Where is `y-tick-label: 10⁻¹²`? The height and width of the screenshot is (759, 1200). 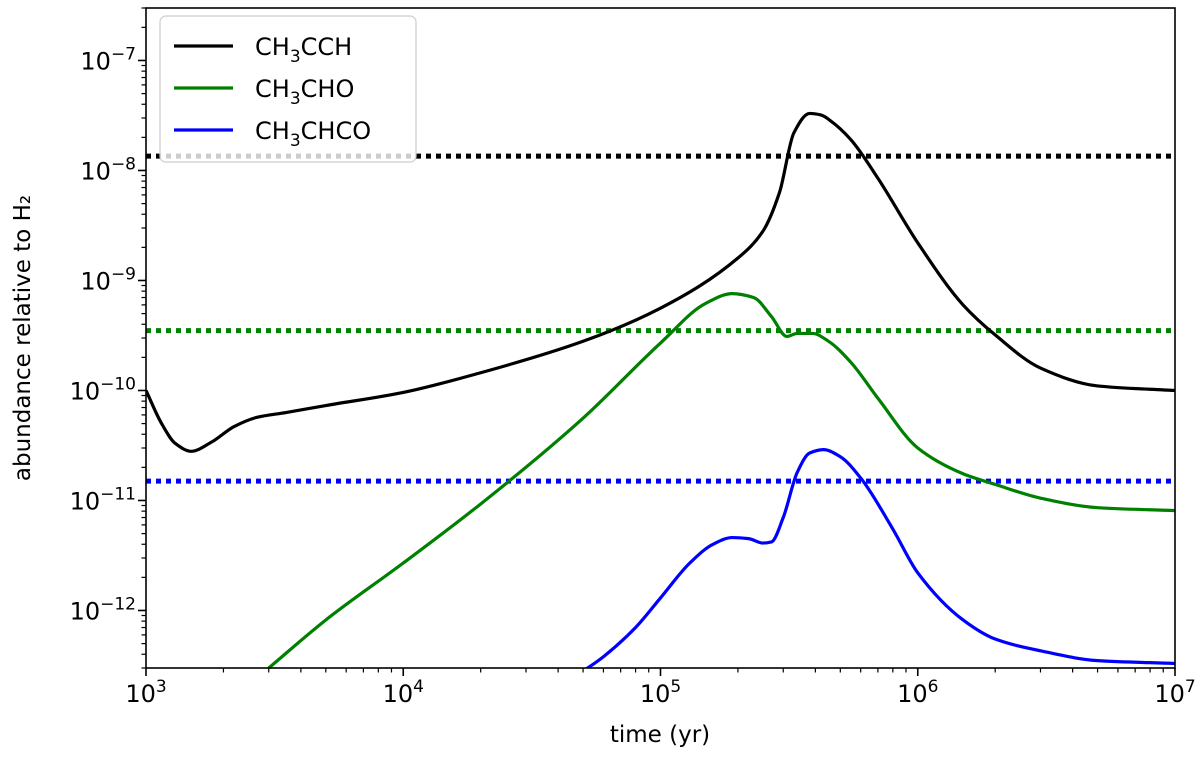 y-tick-label: 10⁻¹² is located at coordinates (103, 609).